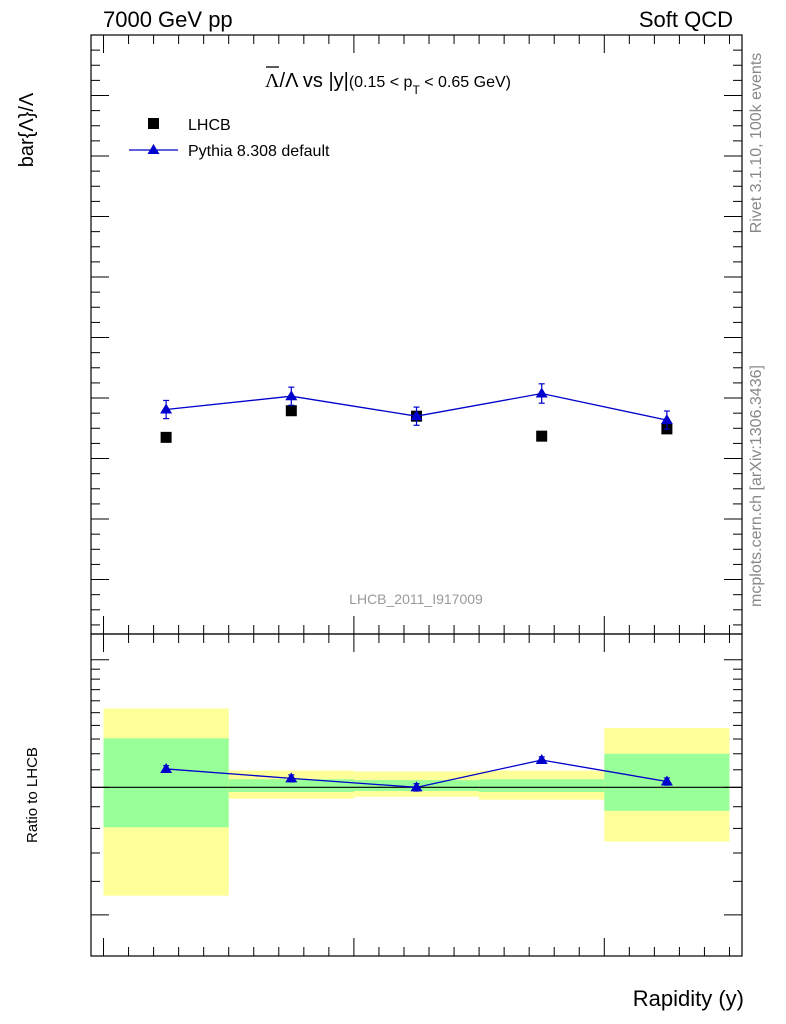 Image resolution: width=786 pixels, height=1024 pixels. I want to click on legend-marker-lhcb, so click(153, 123).